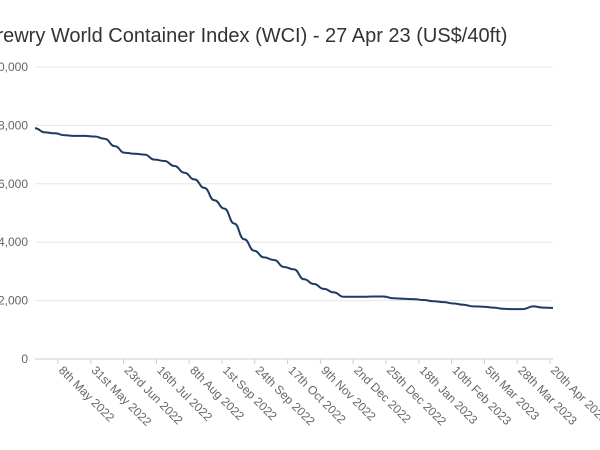  I want to click on y-tick-label: 8,000, so click(14, 125).